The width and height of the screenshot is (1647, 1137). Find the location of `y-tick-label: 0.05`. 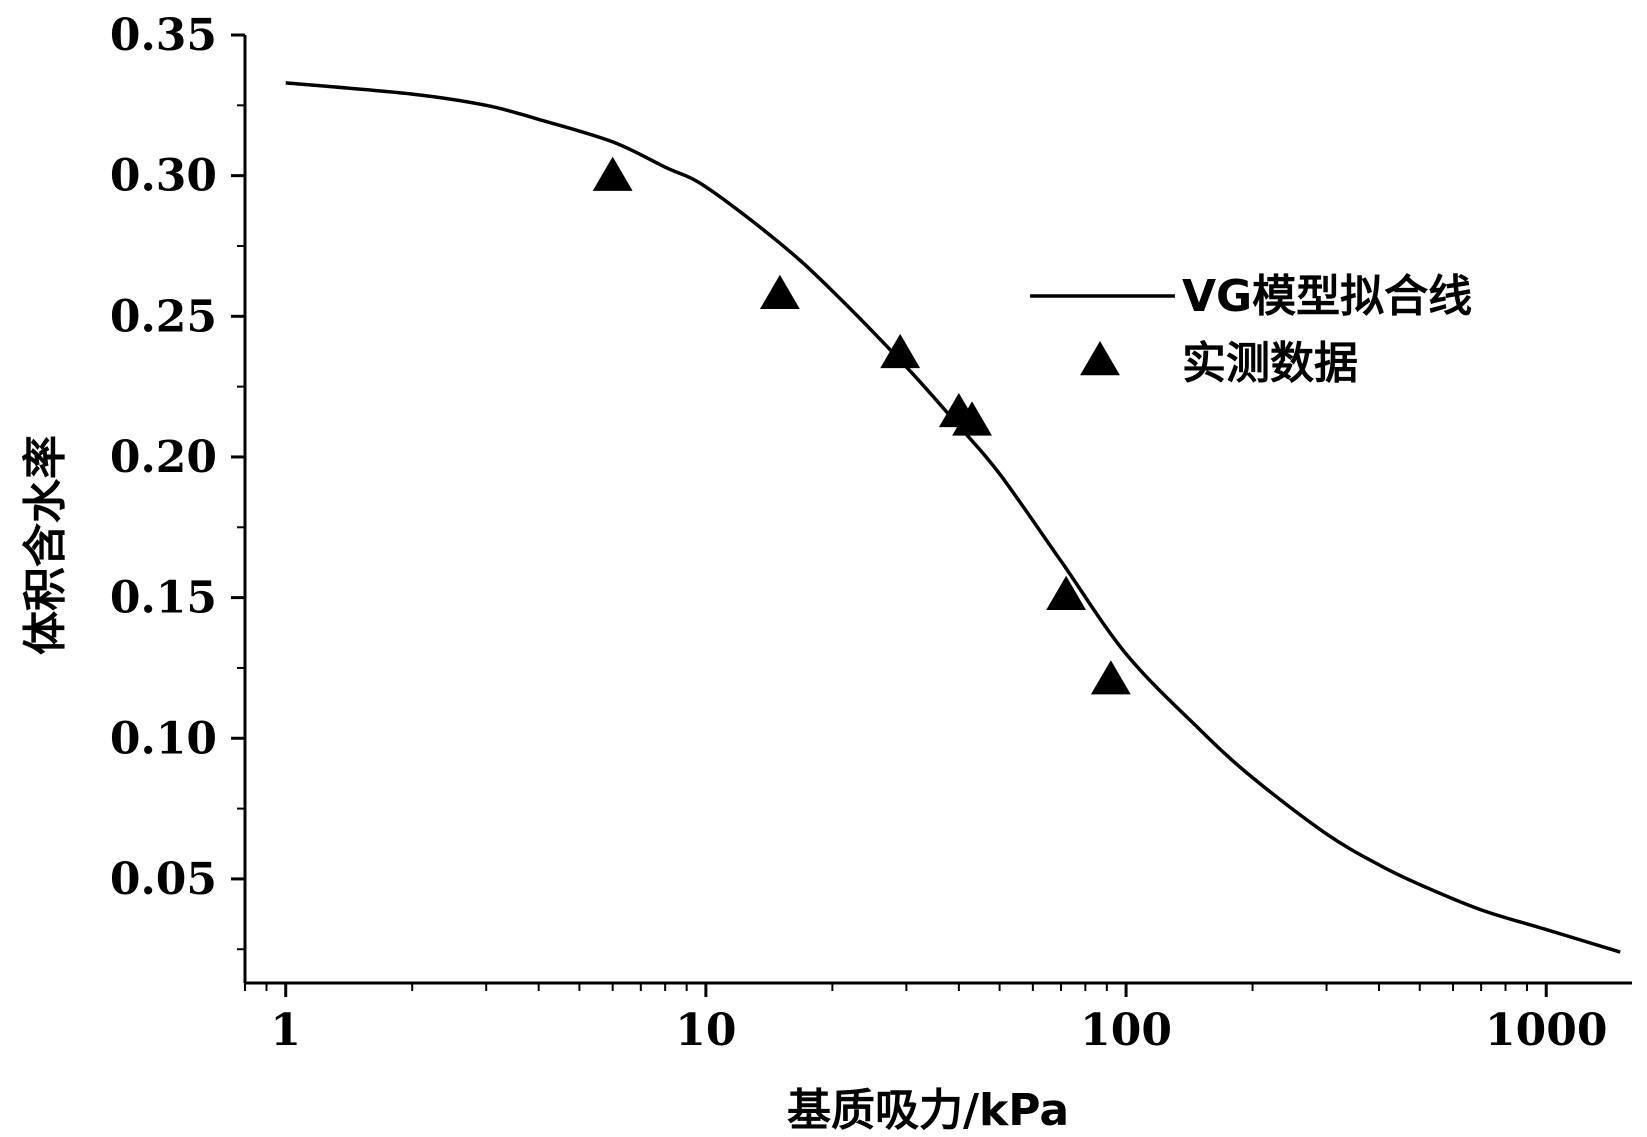

y-tick-label: 0.05 is located at coordinates (163, 879).